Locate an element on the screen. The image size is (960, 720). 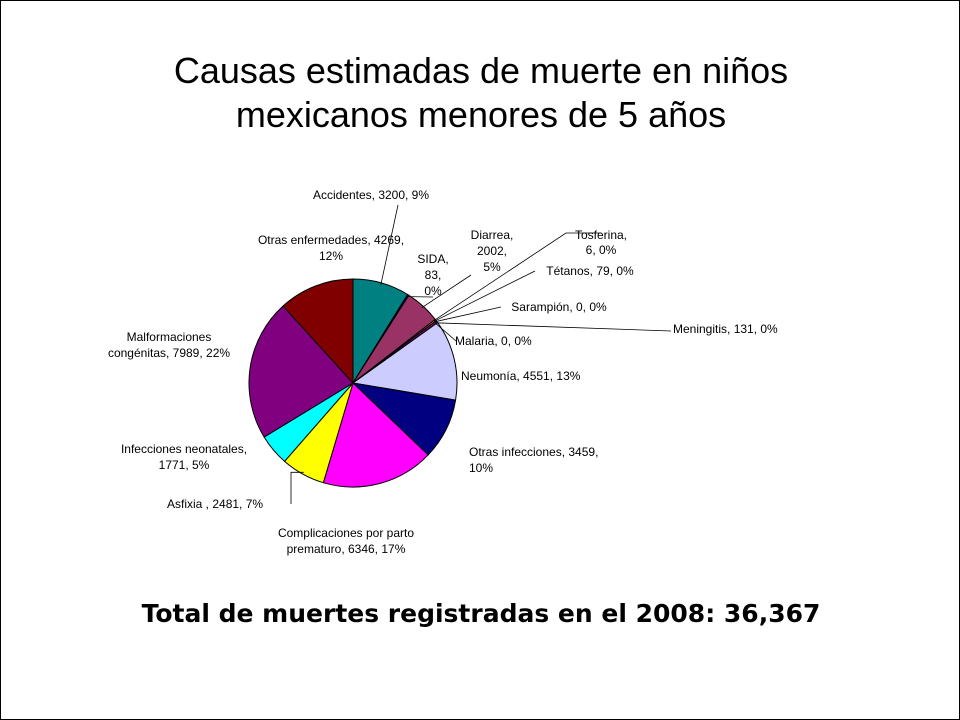
data-label-sarampion: Sarampión, 0, 0% is located at coordinates (559, 307).